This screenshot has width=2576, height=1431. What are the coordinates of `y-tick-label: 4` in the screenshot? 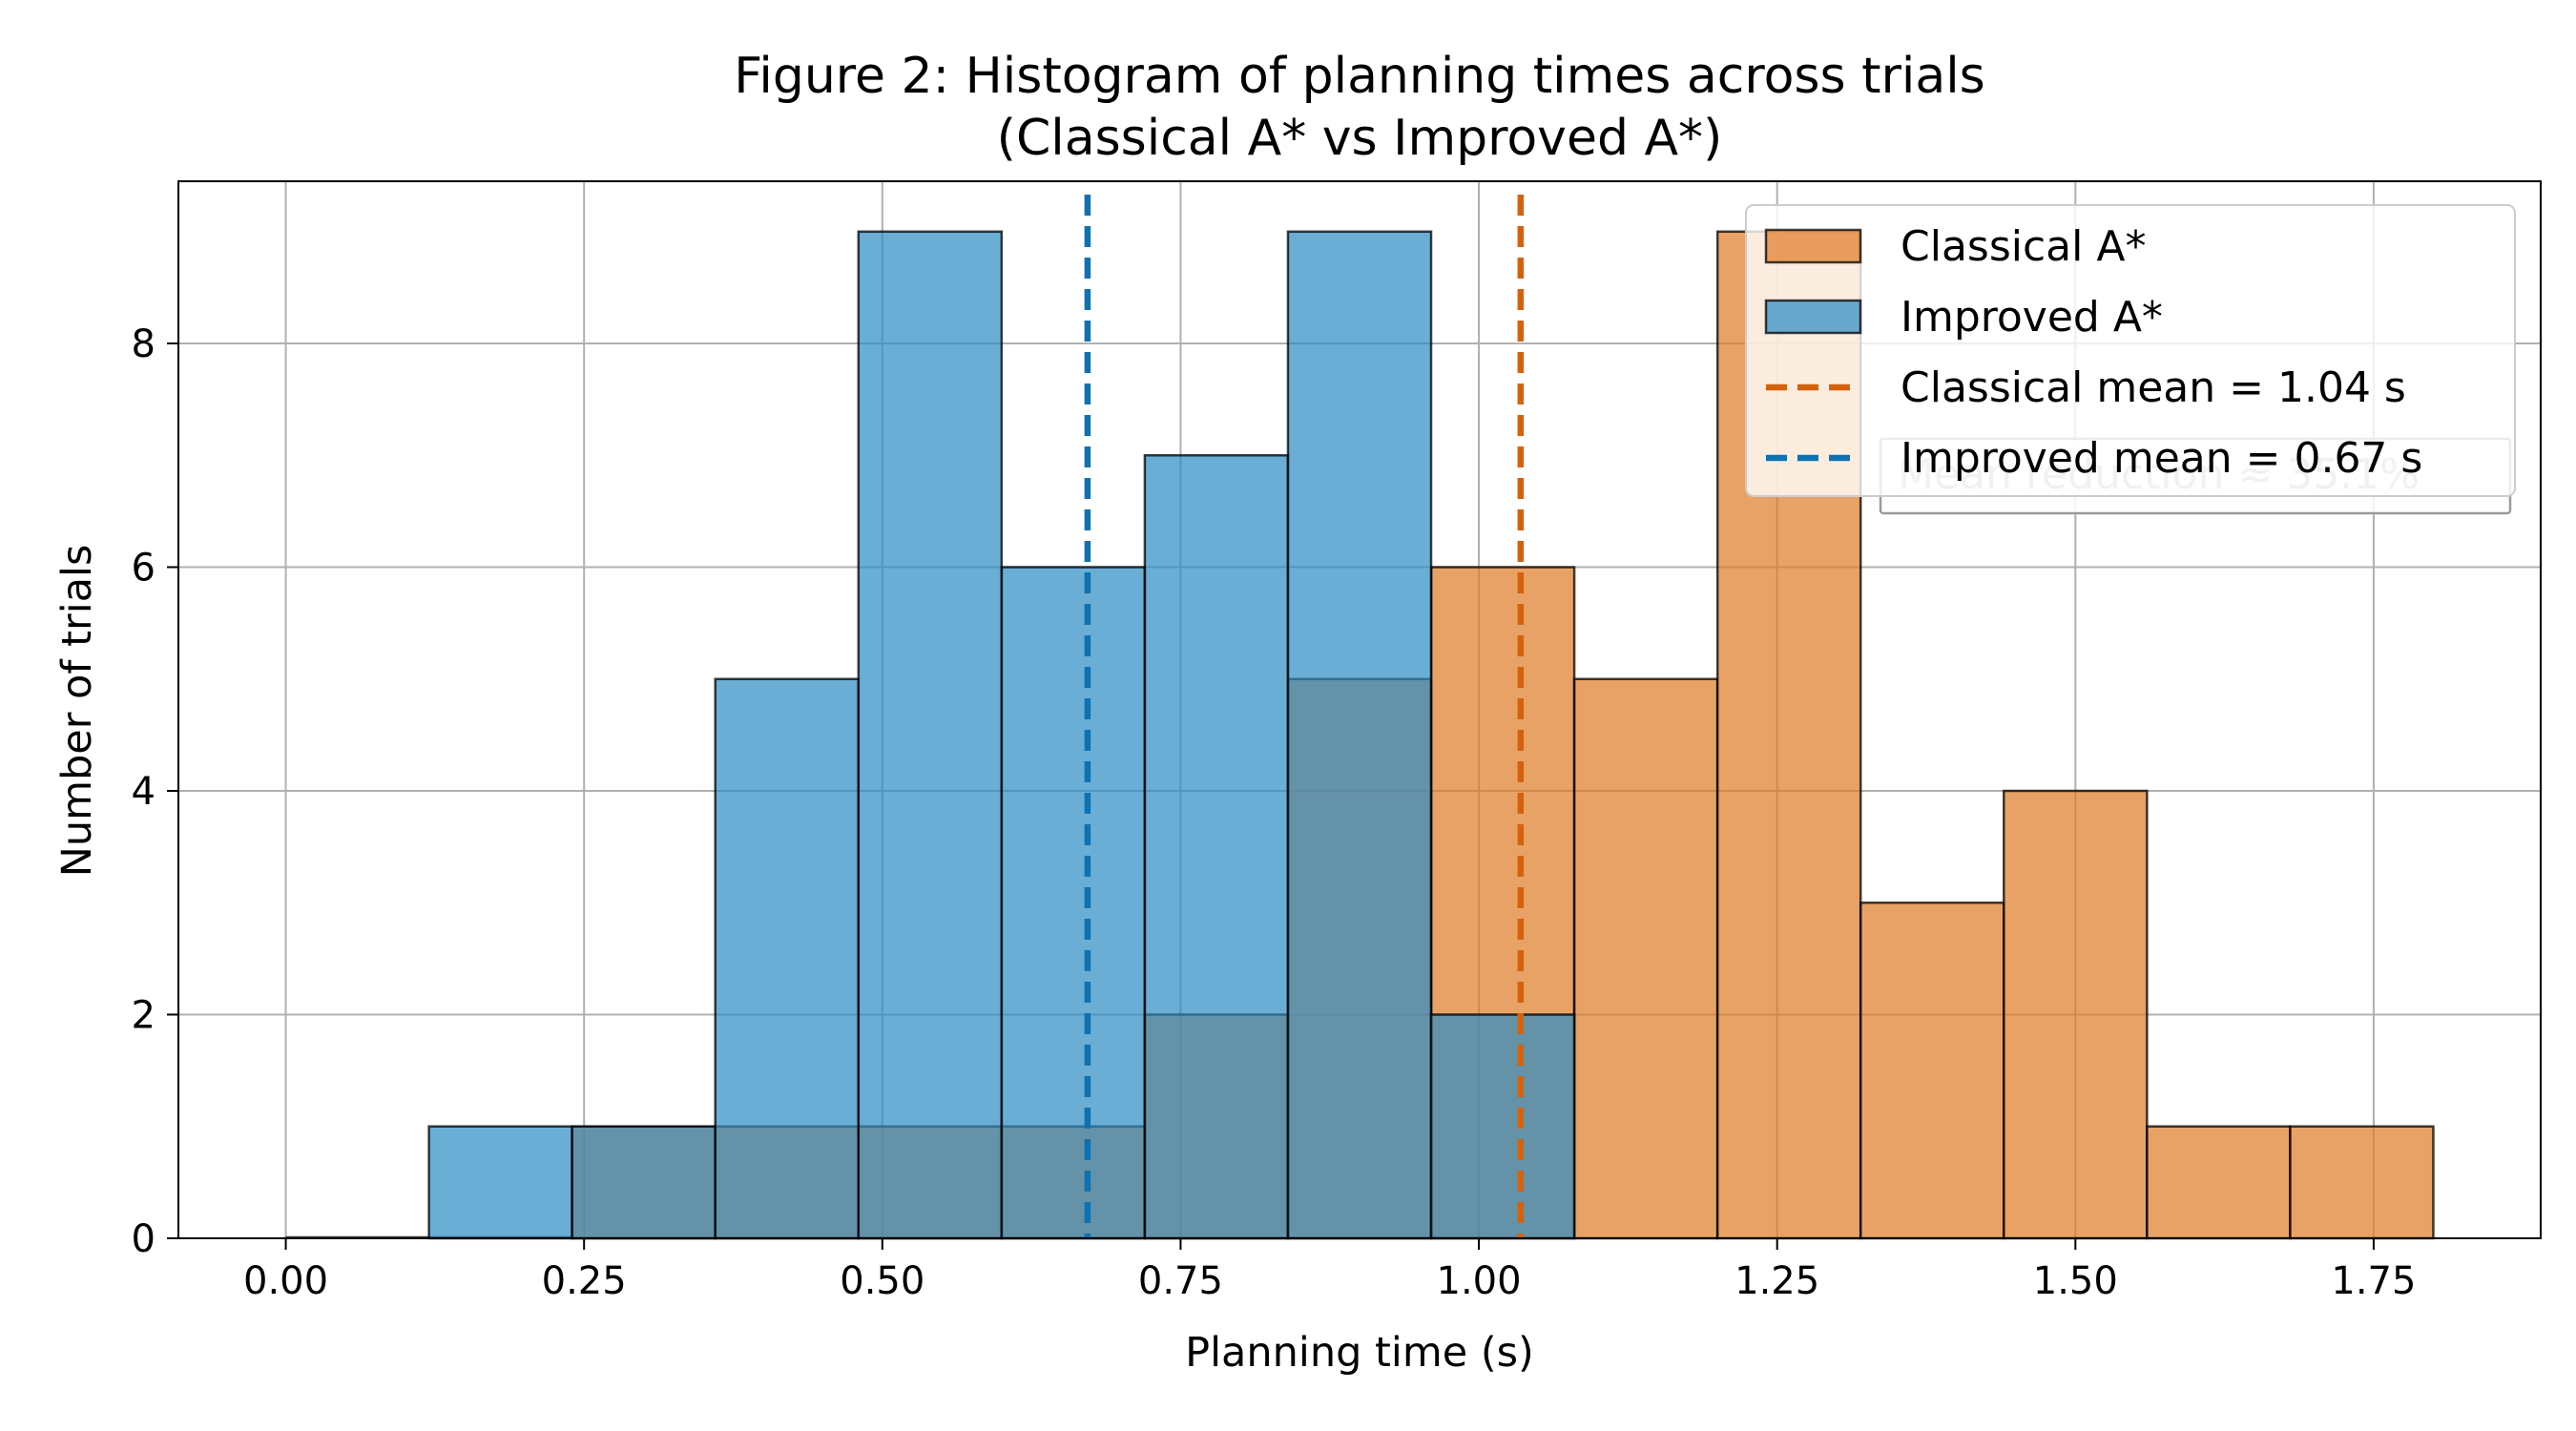 It's located at (144, 792).